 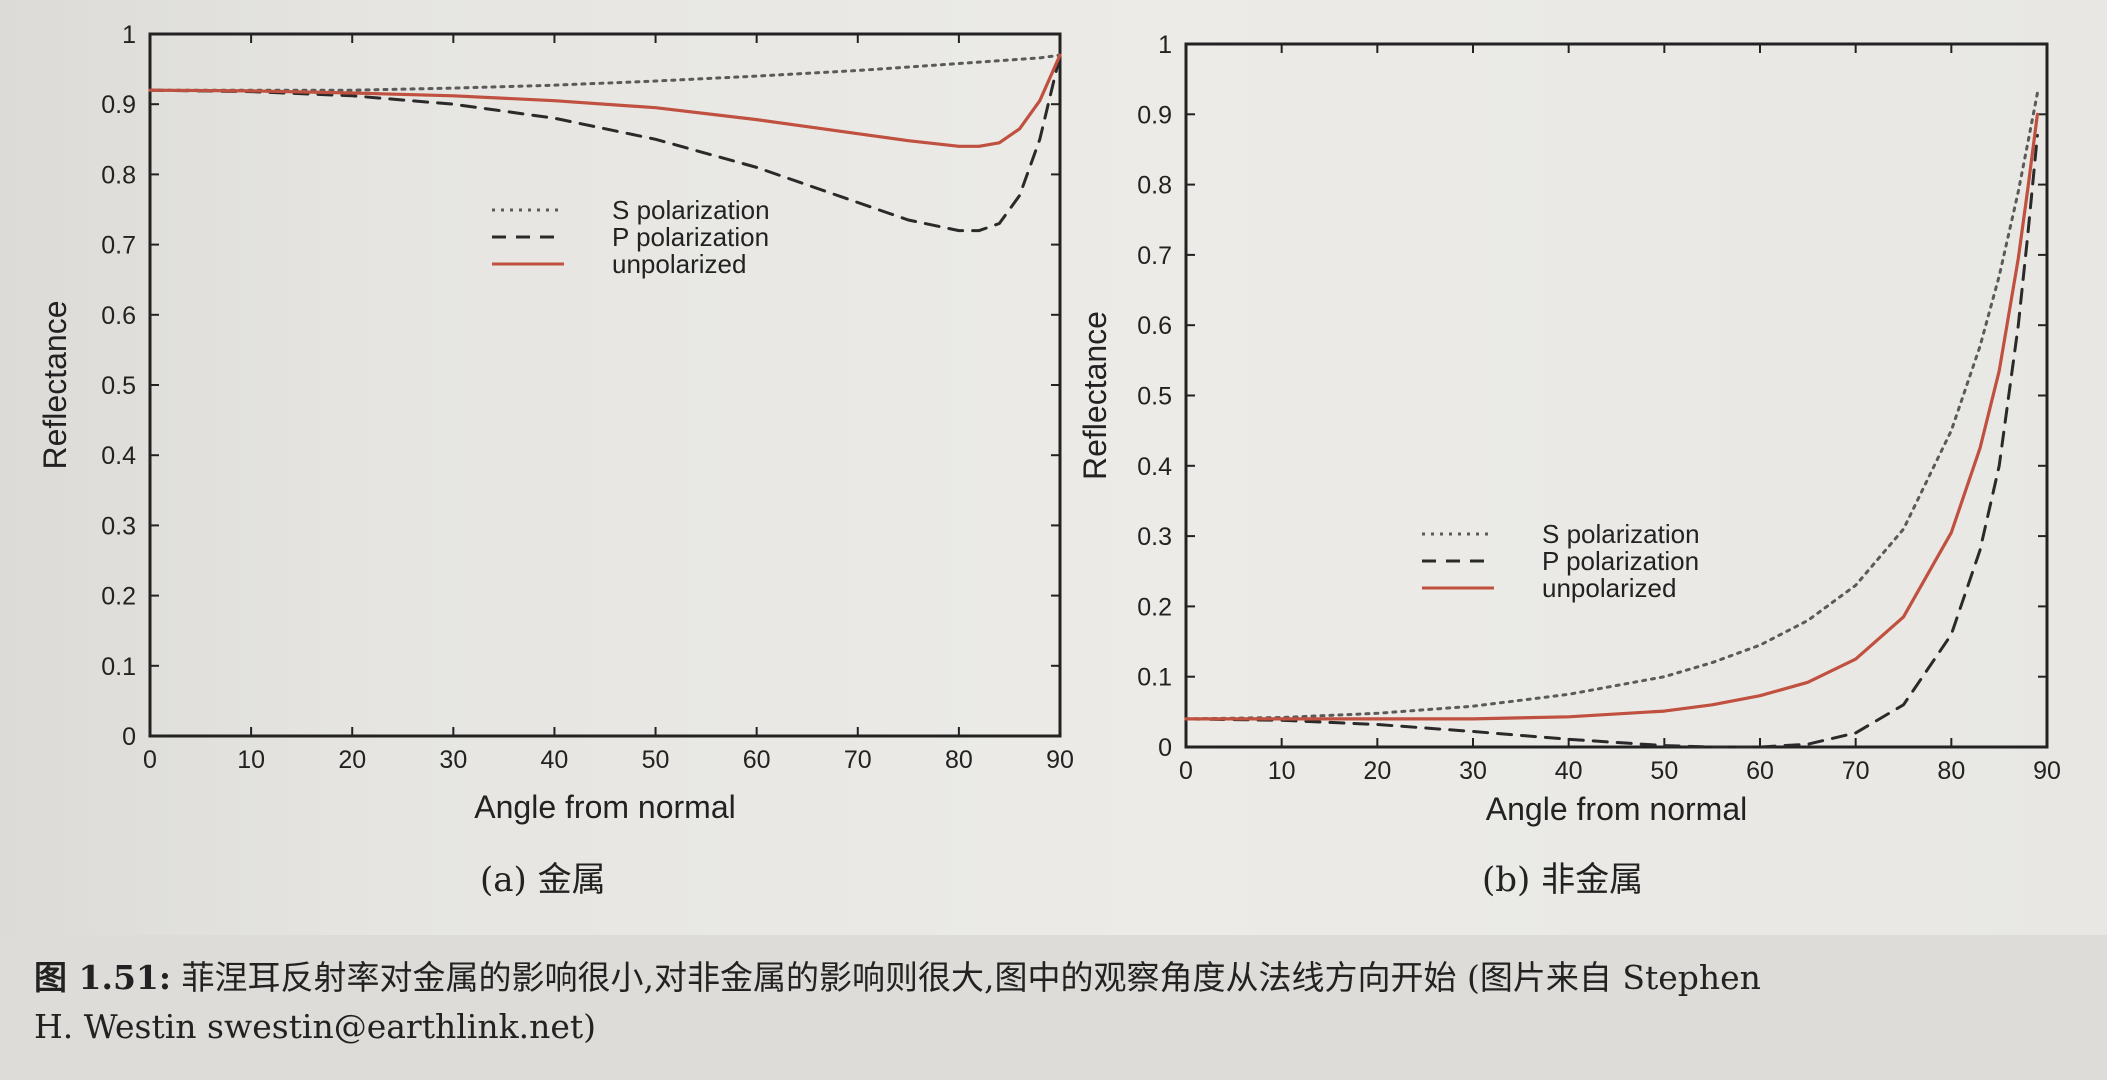 I want to click on subfigure-a-label: (a) 金属, so click(x=543, y=880).